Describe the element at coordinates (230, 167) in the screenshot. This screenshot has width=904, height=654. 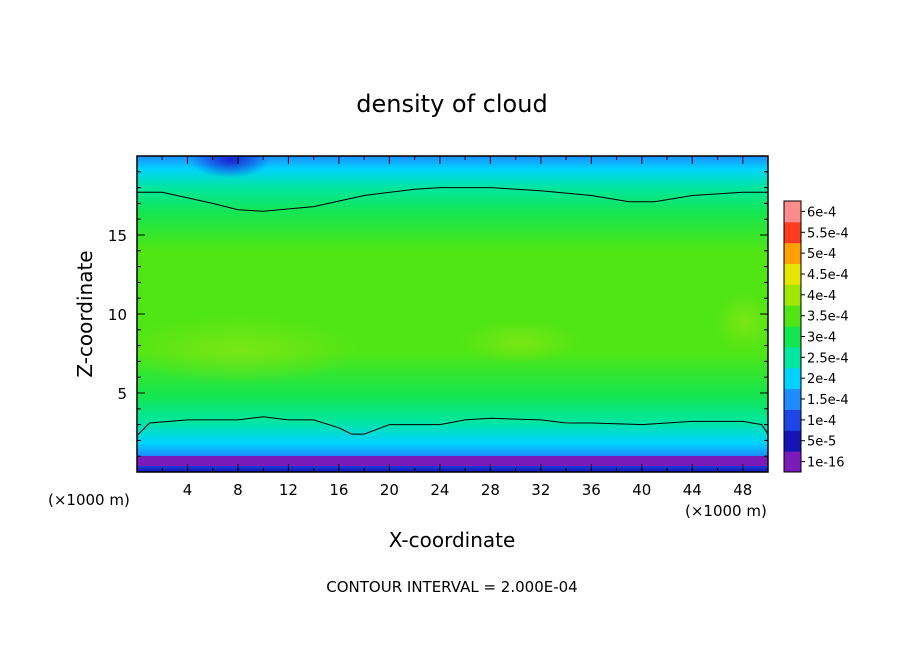
I see `dense-top-region` at that location.